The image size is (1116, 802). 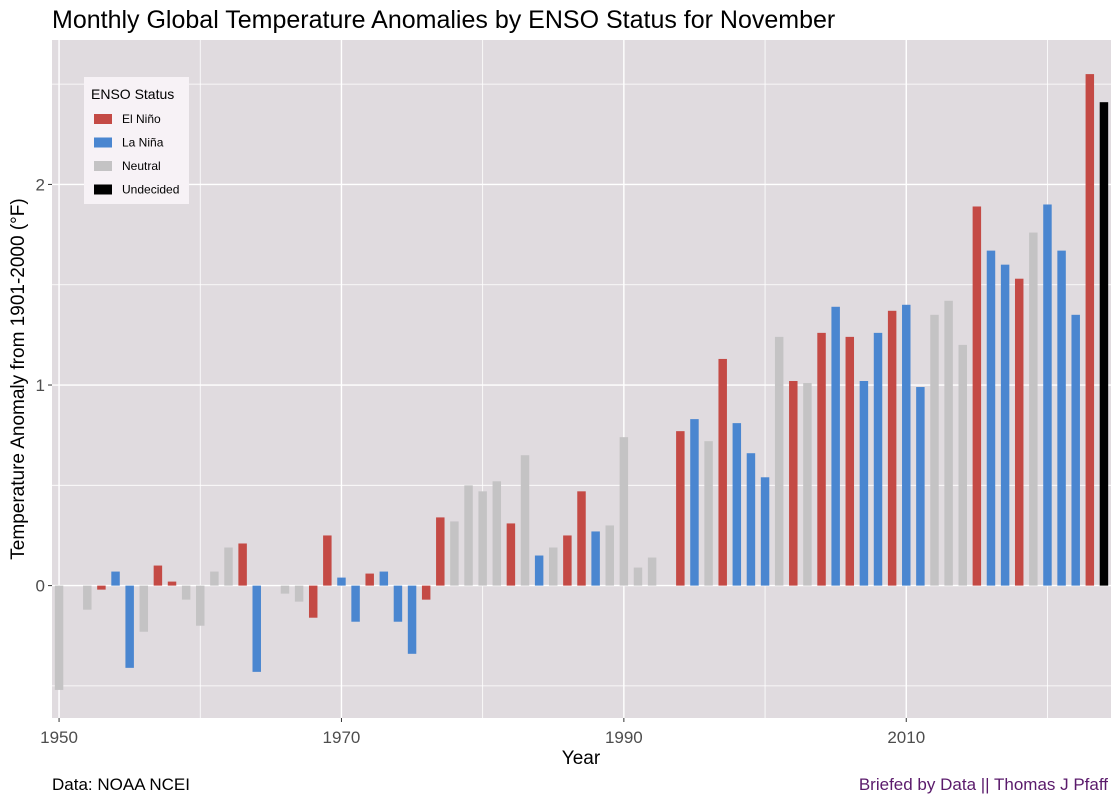 I want to click on bar-2021, so click(x=1061, y=418).